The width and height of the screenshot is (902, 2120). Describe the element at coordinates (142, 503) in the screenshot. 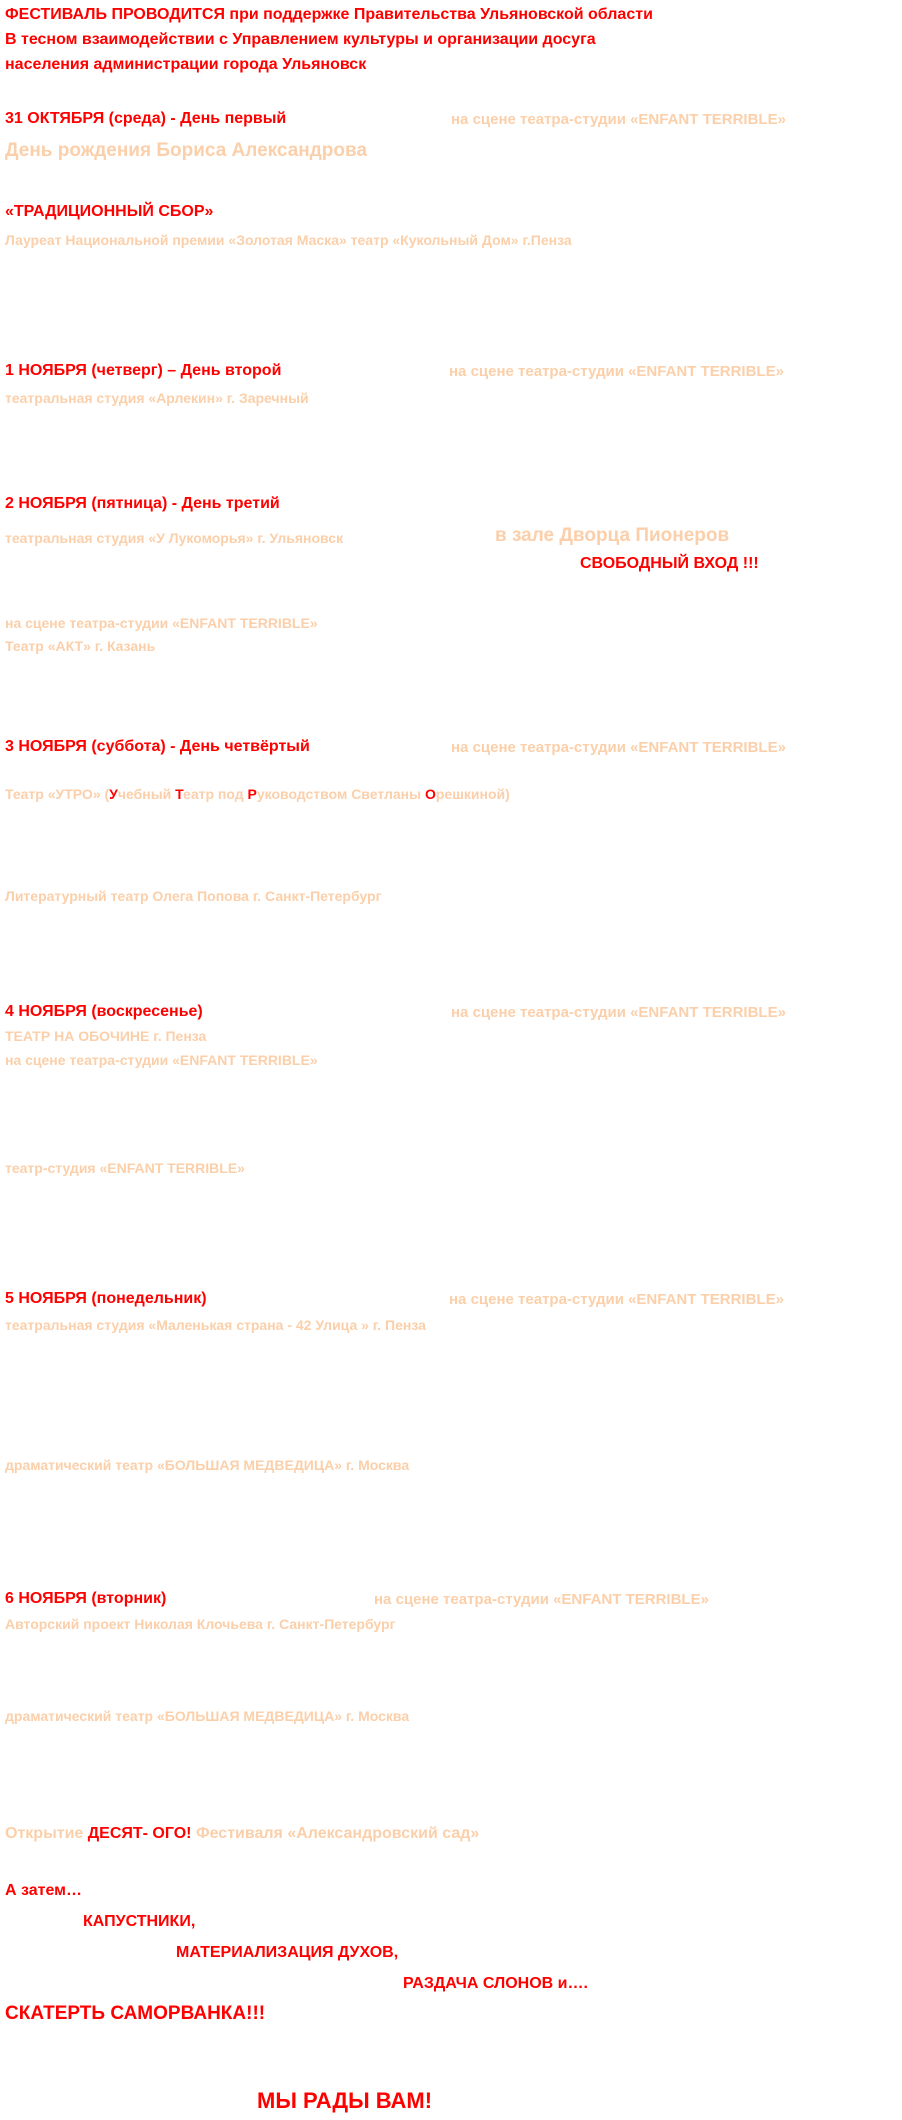

I see `day3-title: 2 НОЯБРЯ (пятница) - День третий` at that location.